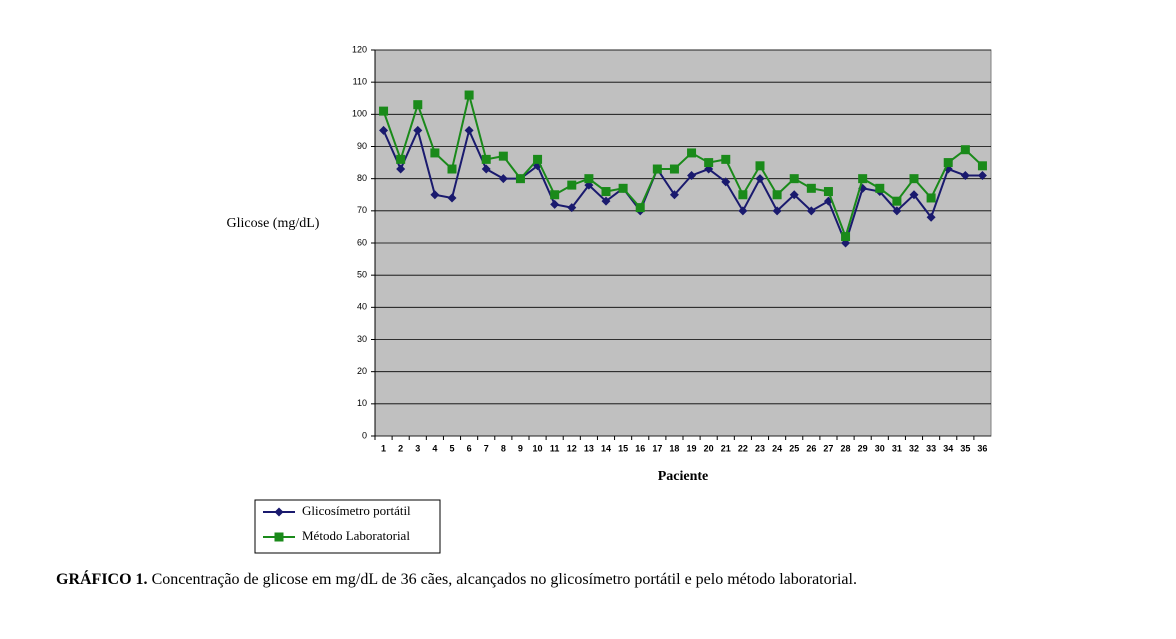 This screenshot has height=639, width=1176. Describe the element at coordinates (362, 307) in the screenshot. I see `y-tick-label: 40` at that location.